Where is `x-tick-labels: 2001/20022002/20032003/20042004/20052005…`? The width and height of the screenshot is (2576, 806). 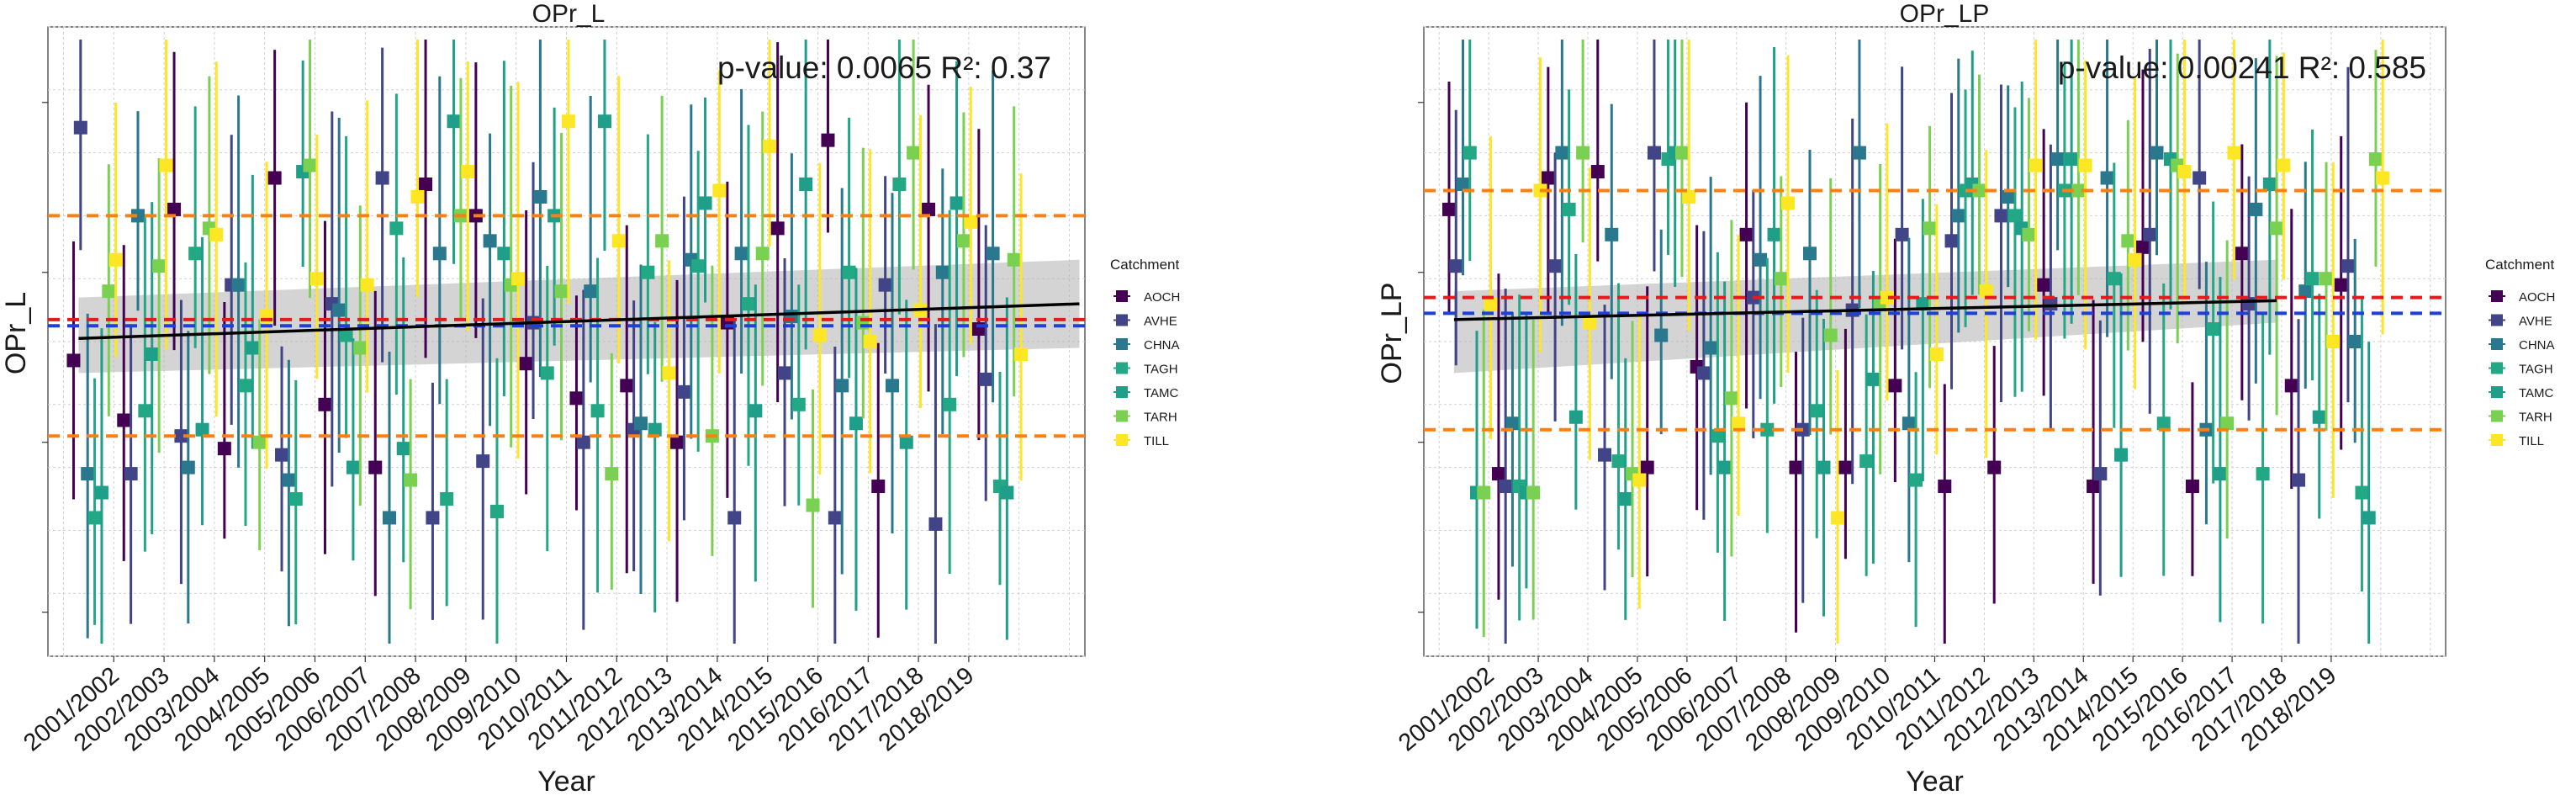
x-tick-labels: 2001/20022002/20032003/20042004/20052005… is located at coordinates (1867, 706).